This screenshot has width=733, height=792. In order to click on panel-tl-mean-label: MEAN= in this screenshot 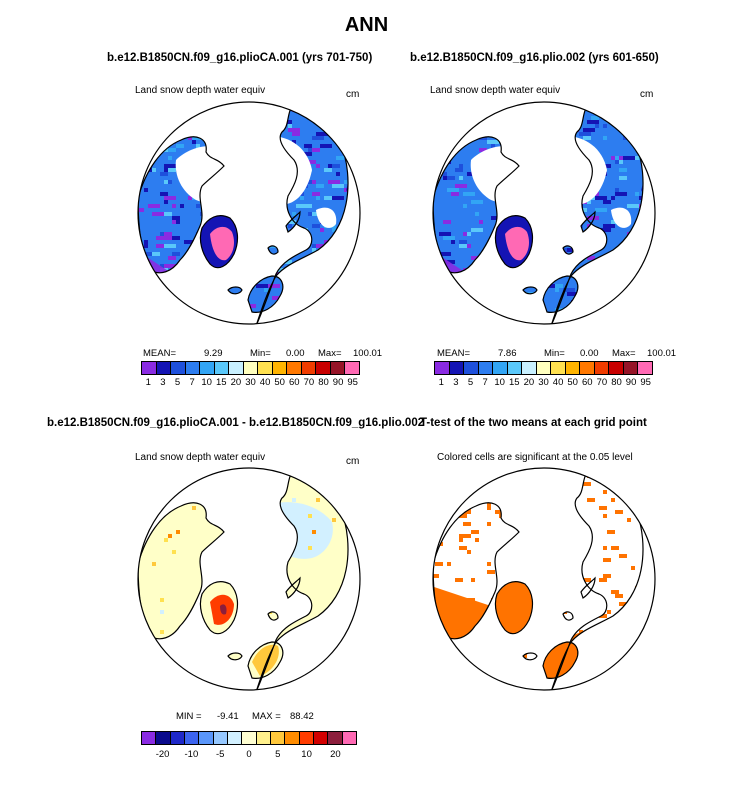, I will do `click(159, 353)`.